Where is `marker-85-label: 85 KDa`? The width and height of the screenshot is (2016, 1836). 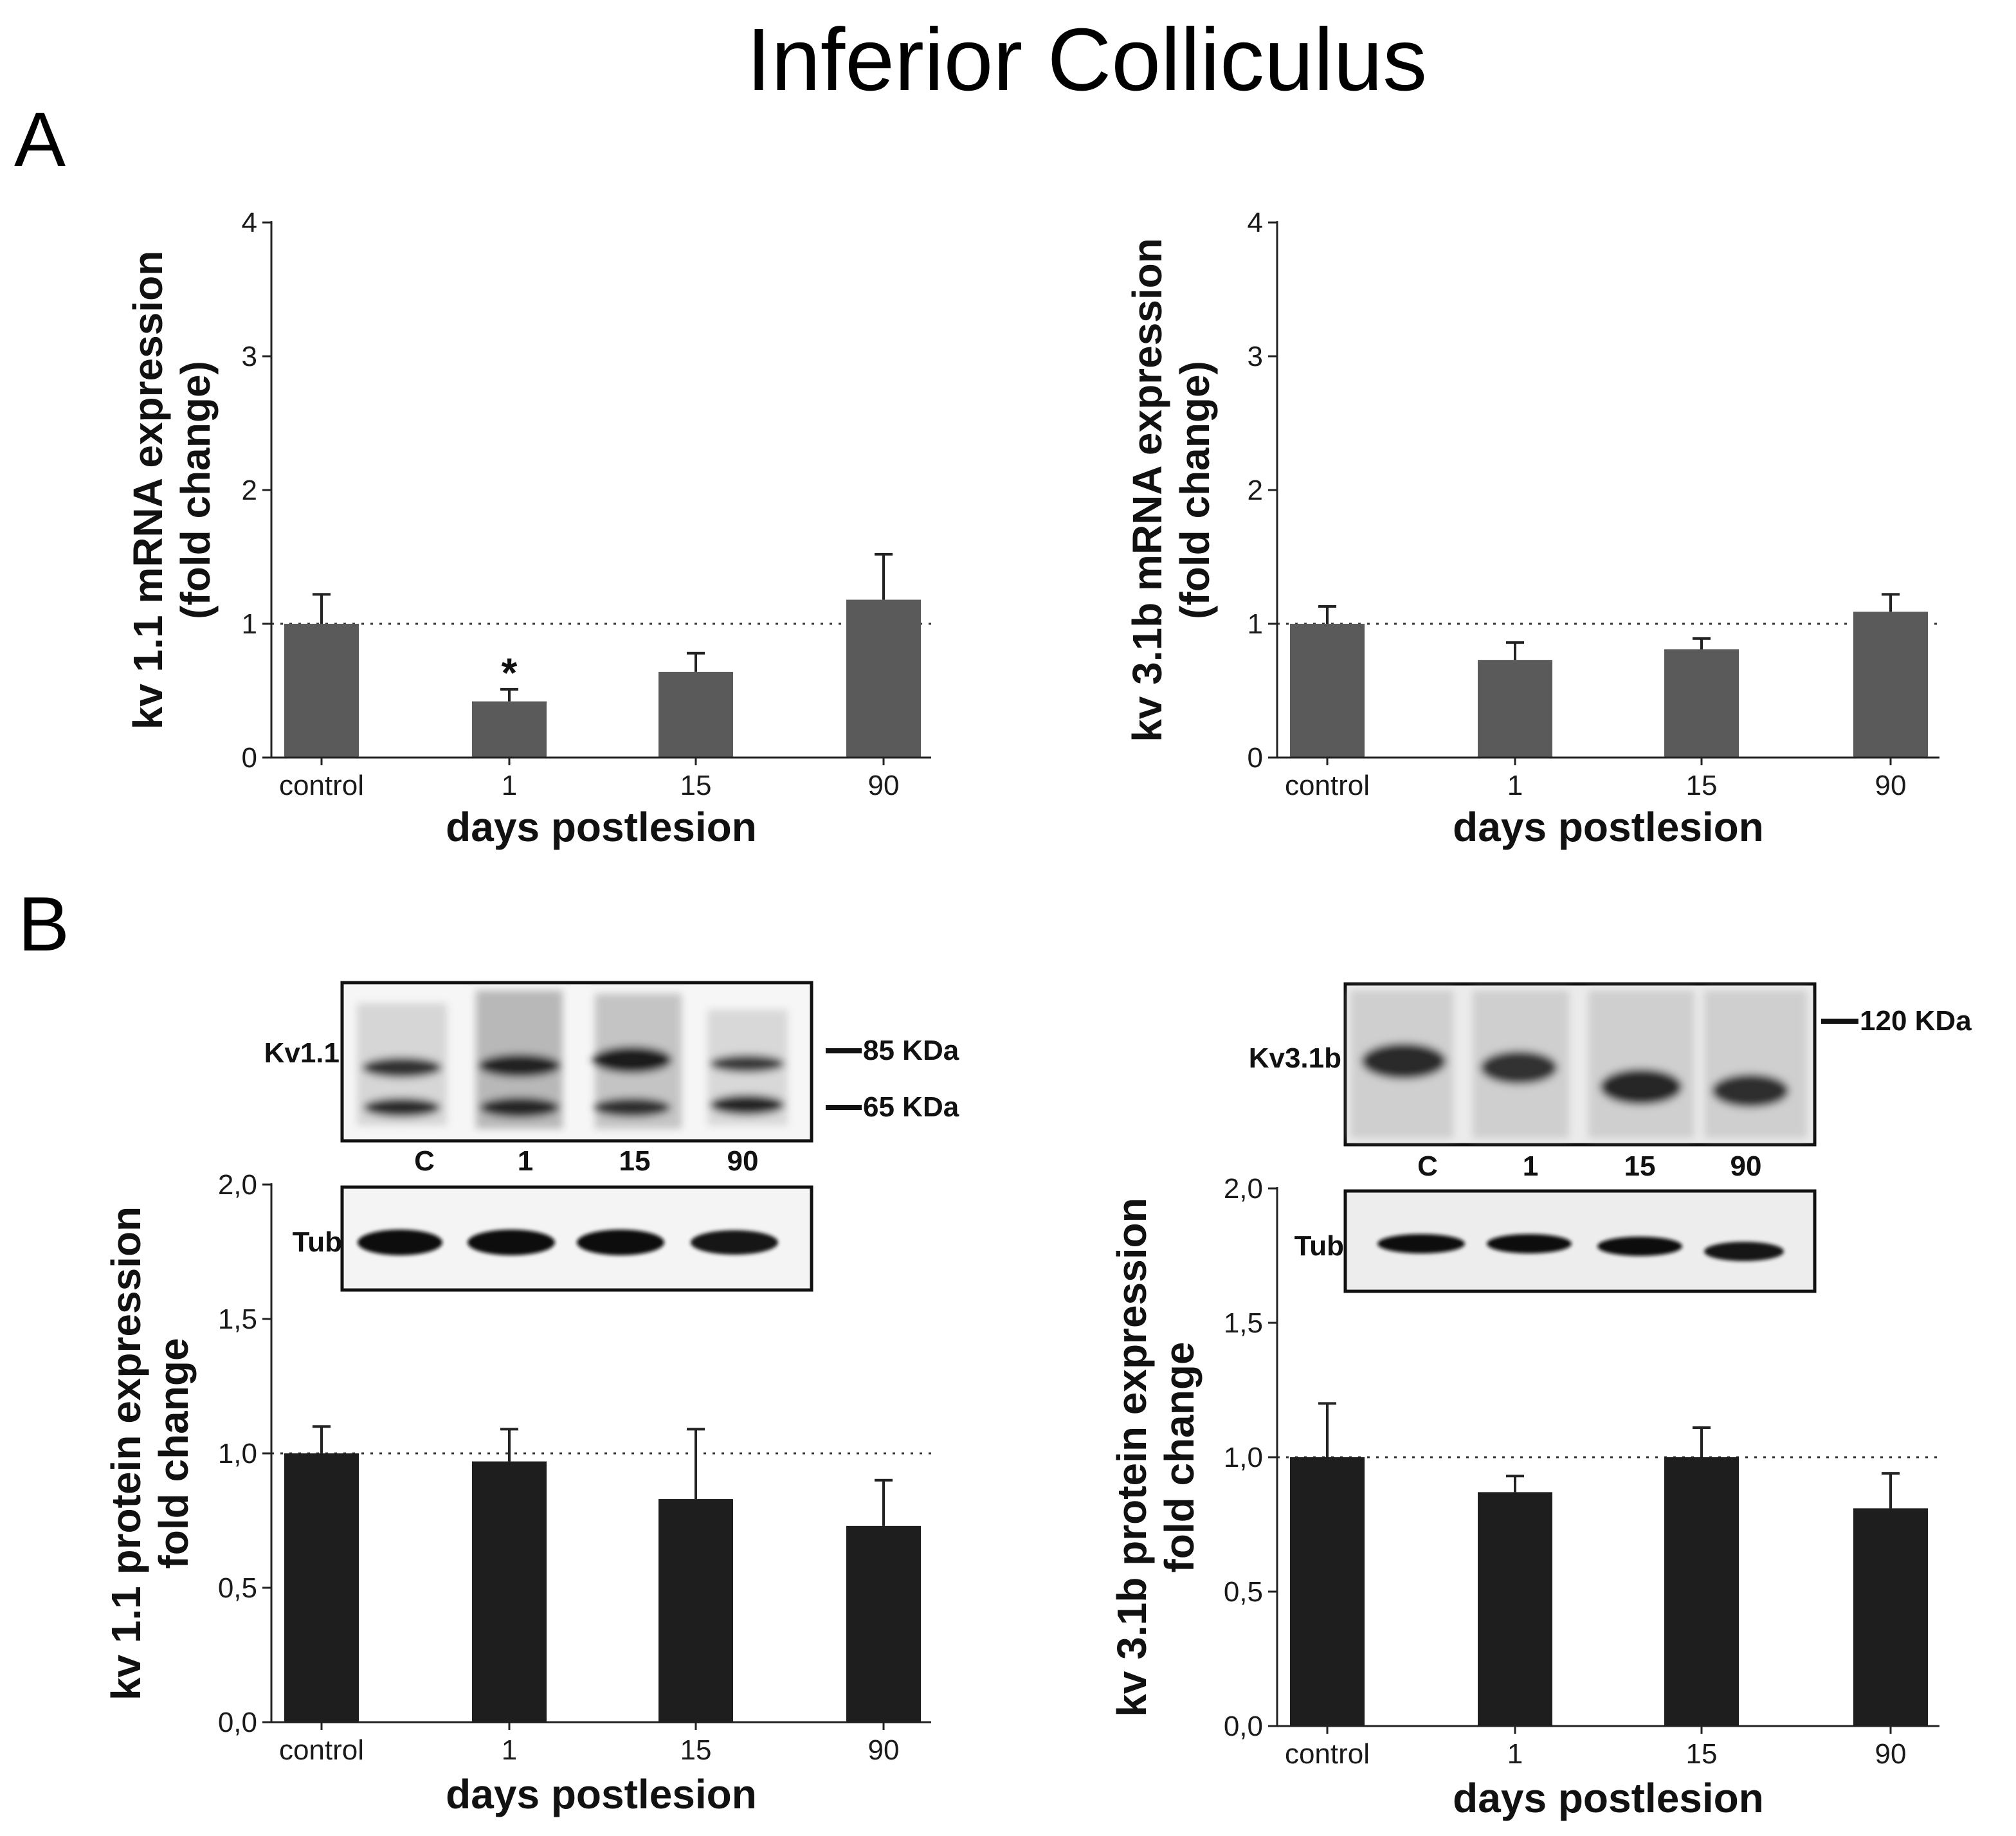 marker-85-label: 85 KDa is located at coordinates (911, 1051).